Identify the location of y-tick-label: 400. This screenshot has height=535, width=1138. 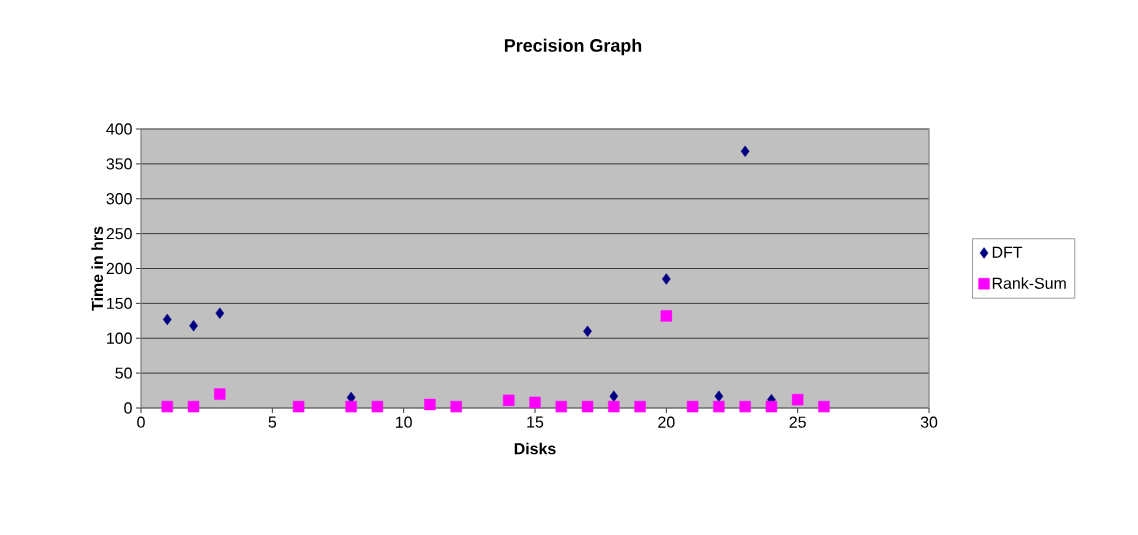
(119, 129).